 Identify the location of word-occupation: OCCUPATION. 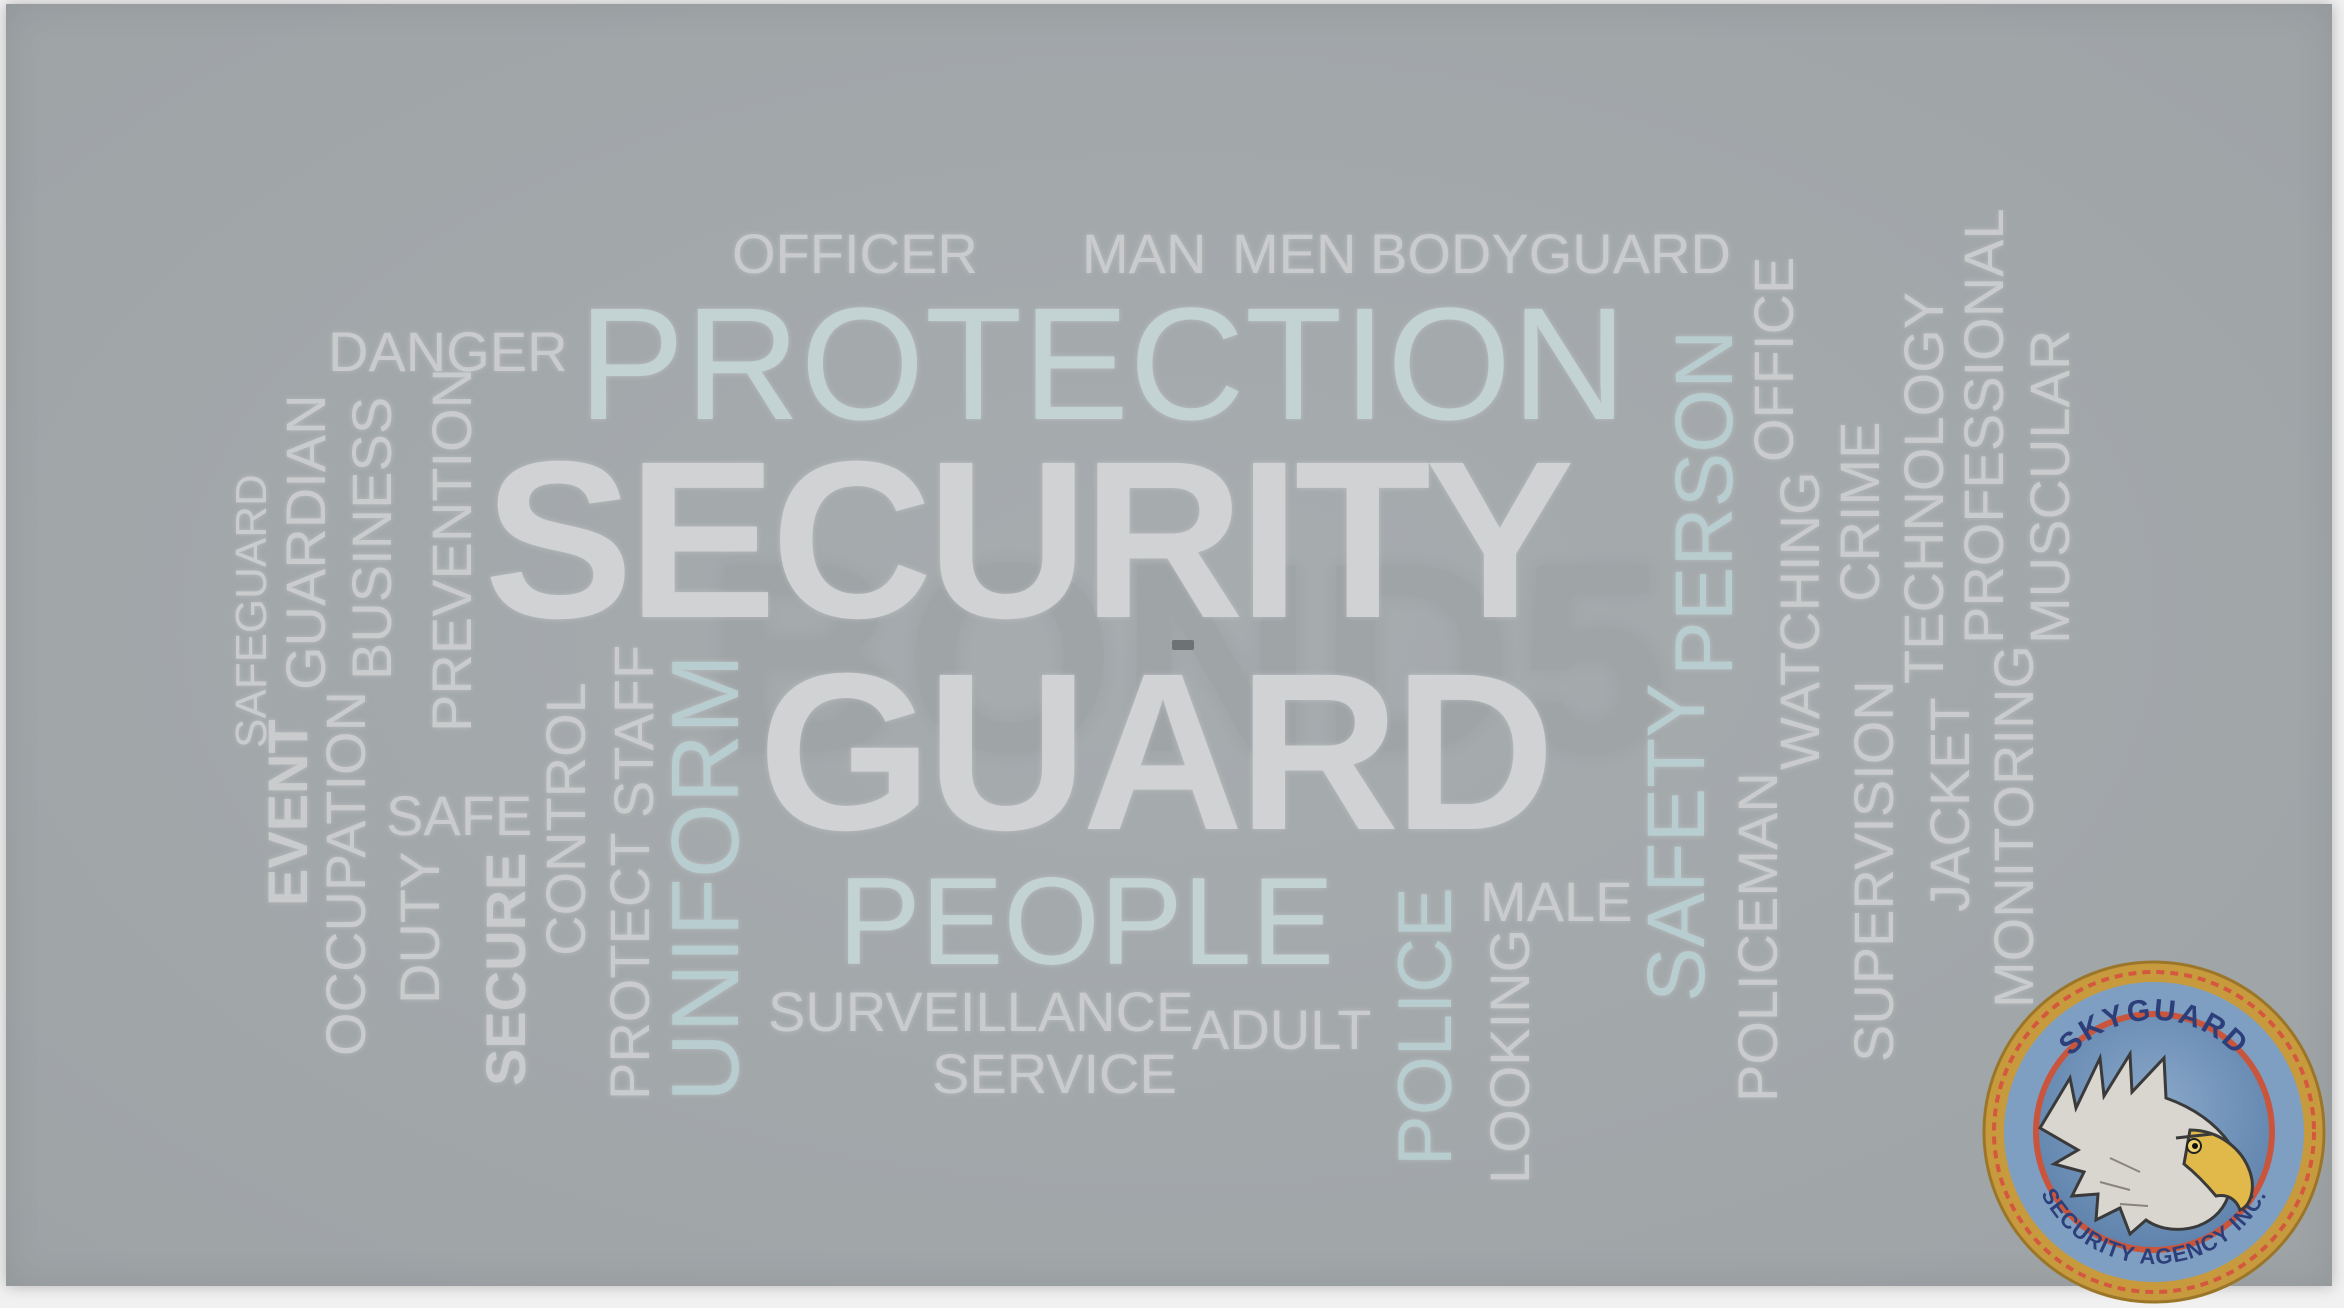
(345, 873).